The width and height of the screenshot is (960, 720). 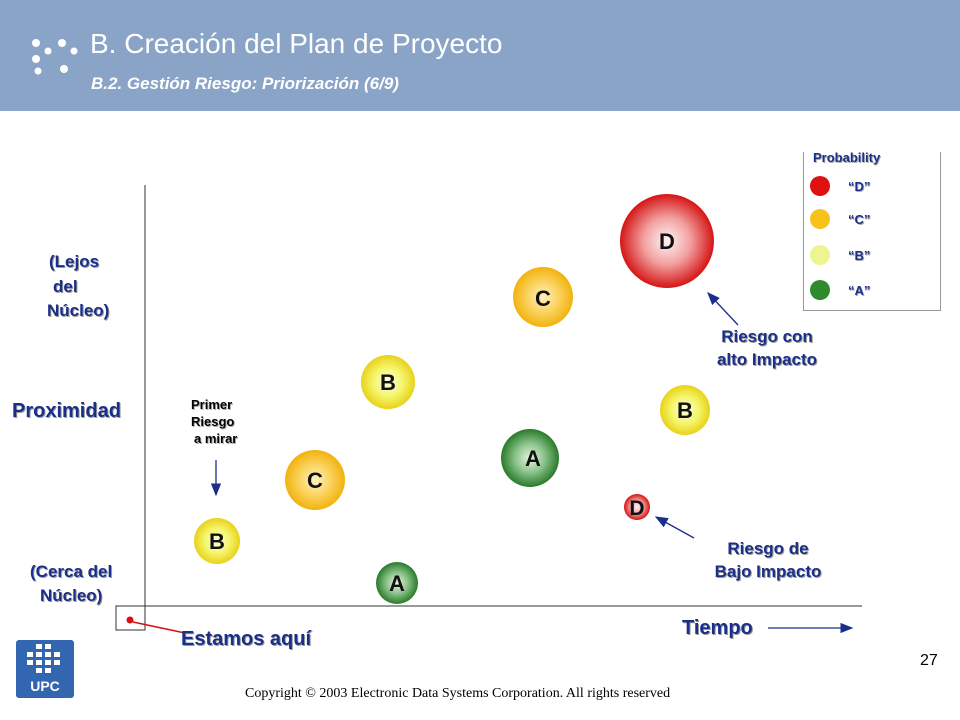 I want to click on y-top-label-line1: (Lejos, so click(x=74, y=261).